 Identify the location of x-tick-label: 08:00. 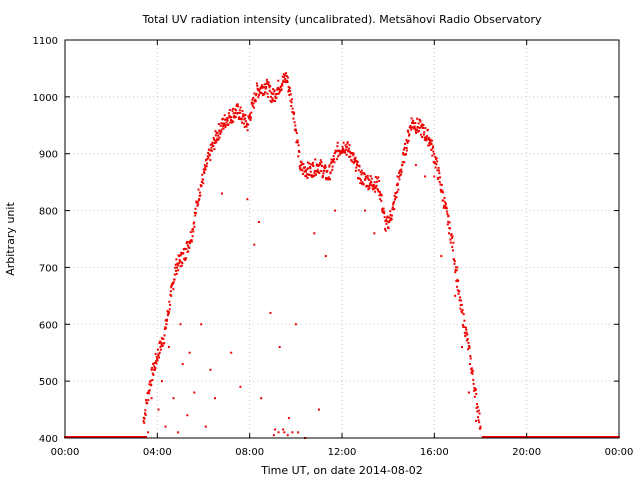
(249, 452).